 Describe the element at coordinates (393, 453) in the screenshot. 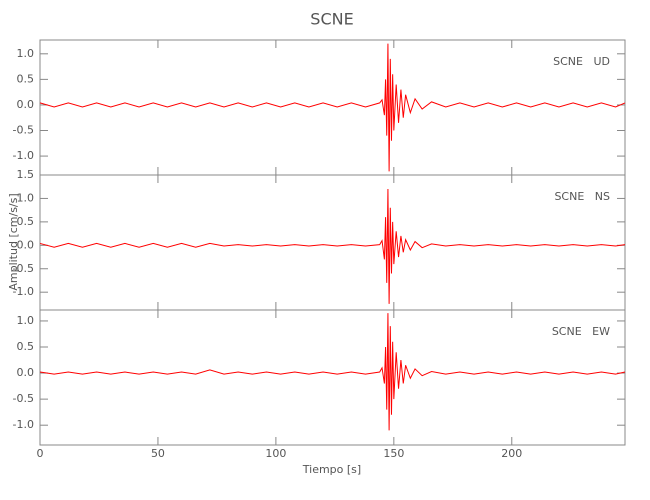

I see `x-tick-label: 150` at that location.